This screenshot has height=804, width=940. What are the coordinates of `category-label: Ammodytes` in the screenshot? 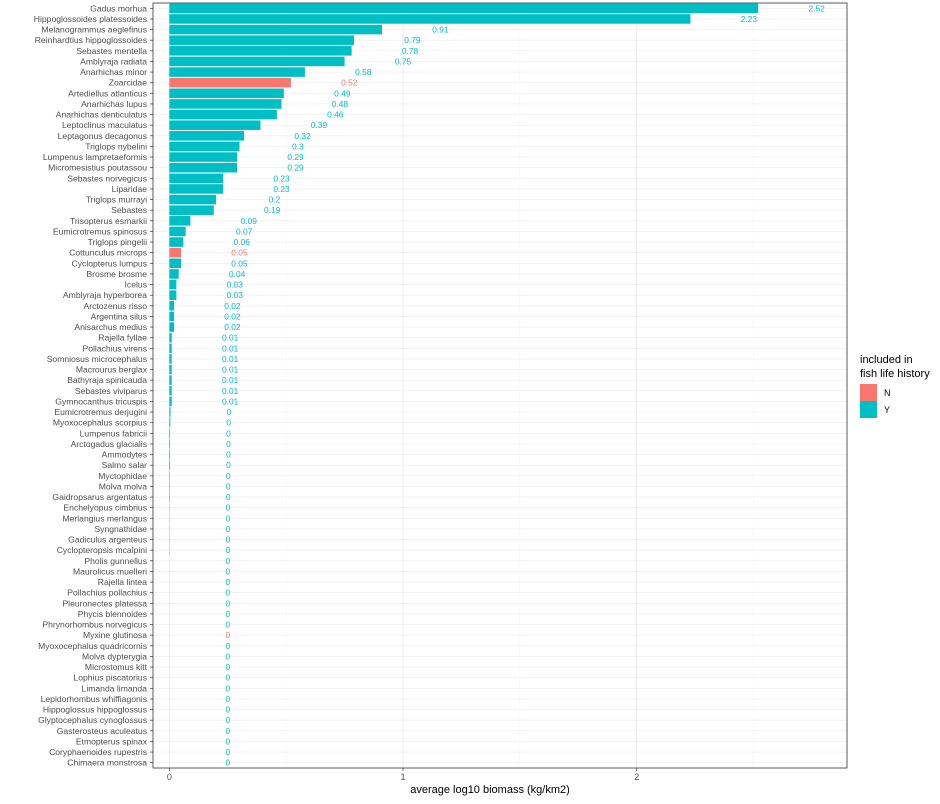 It's located at (124, 455).